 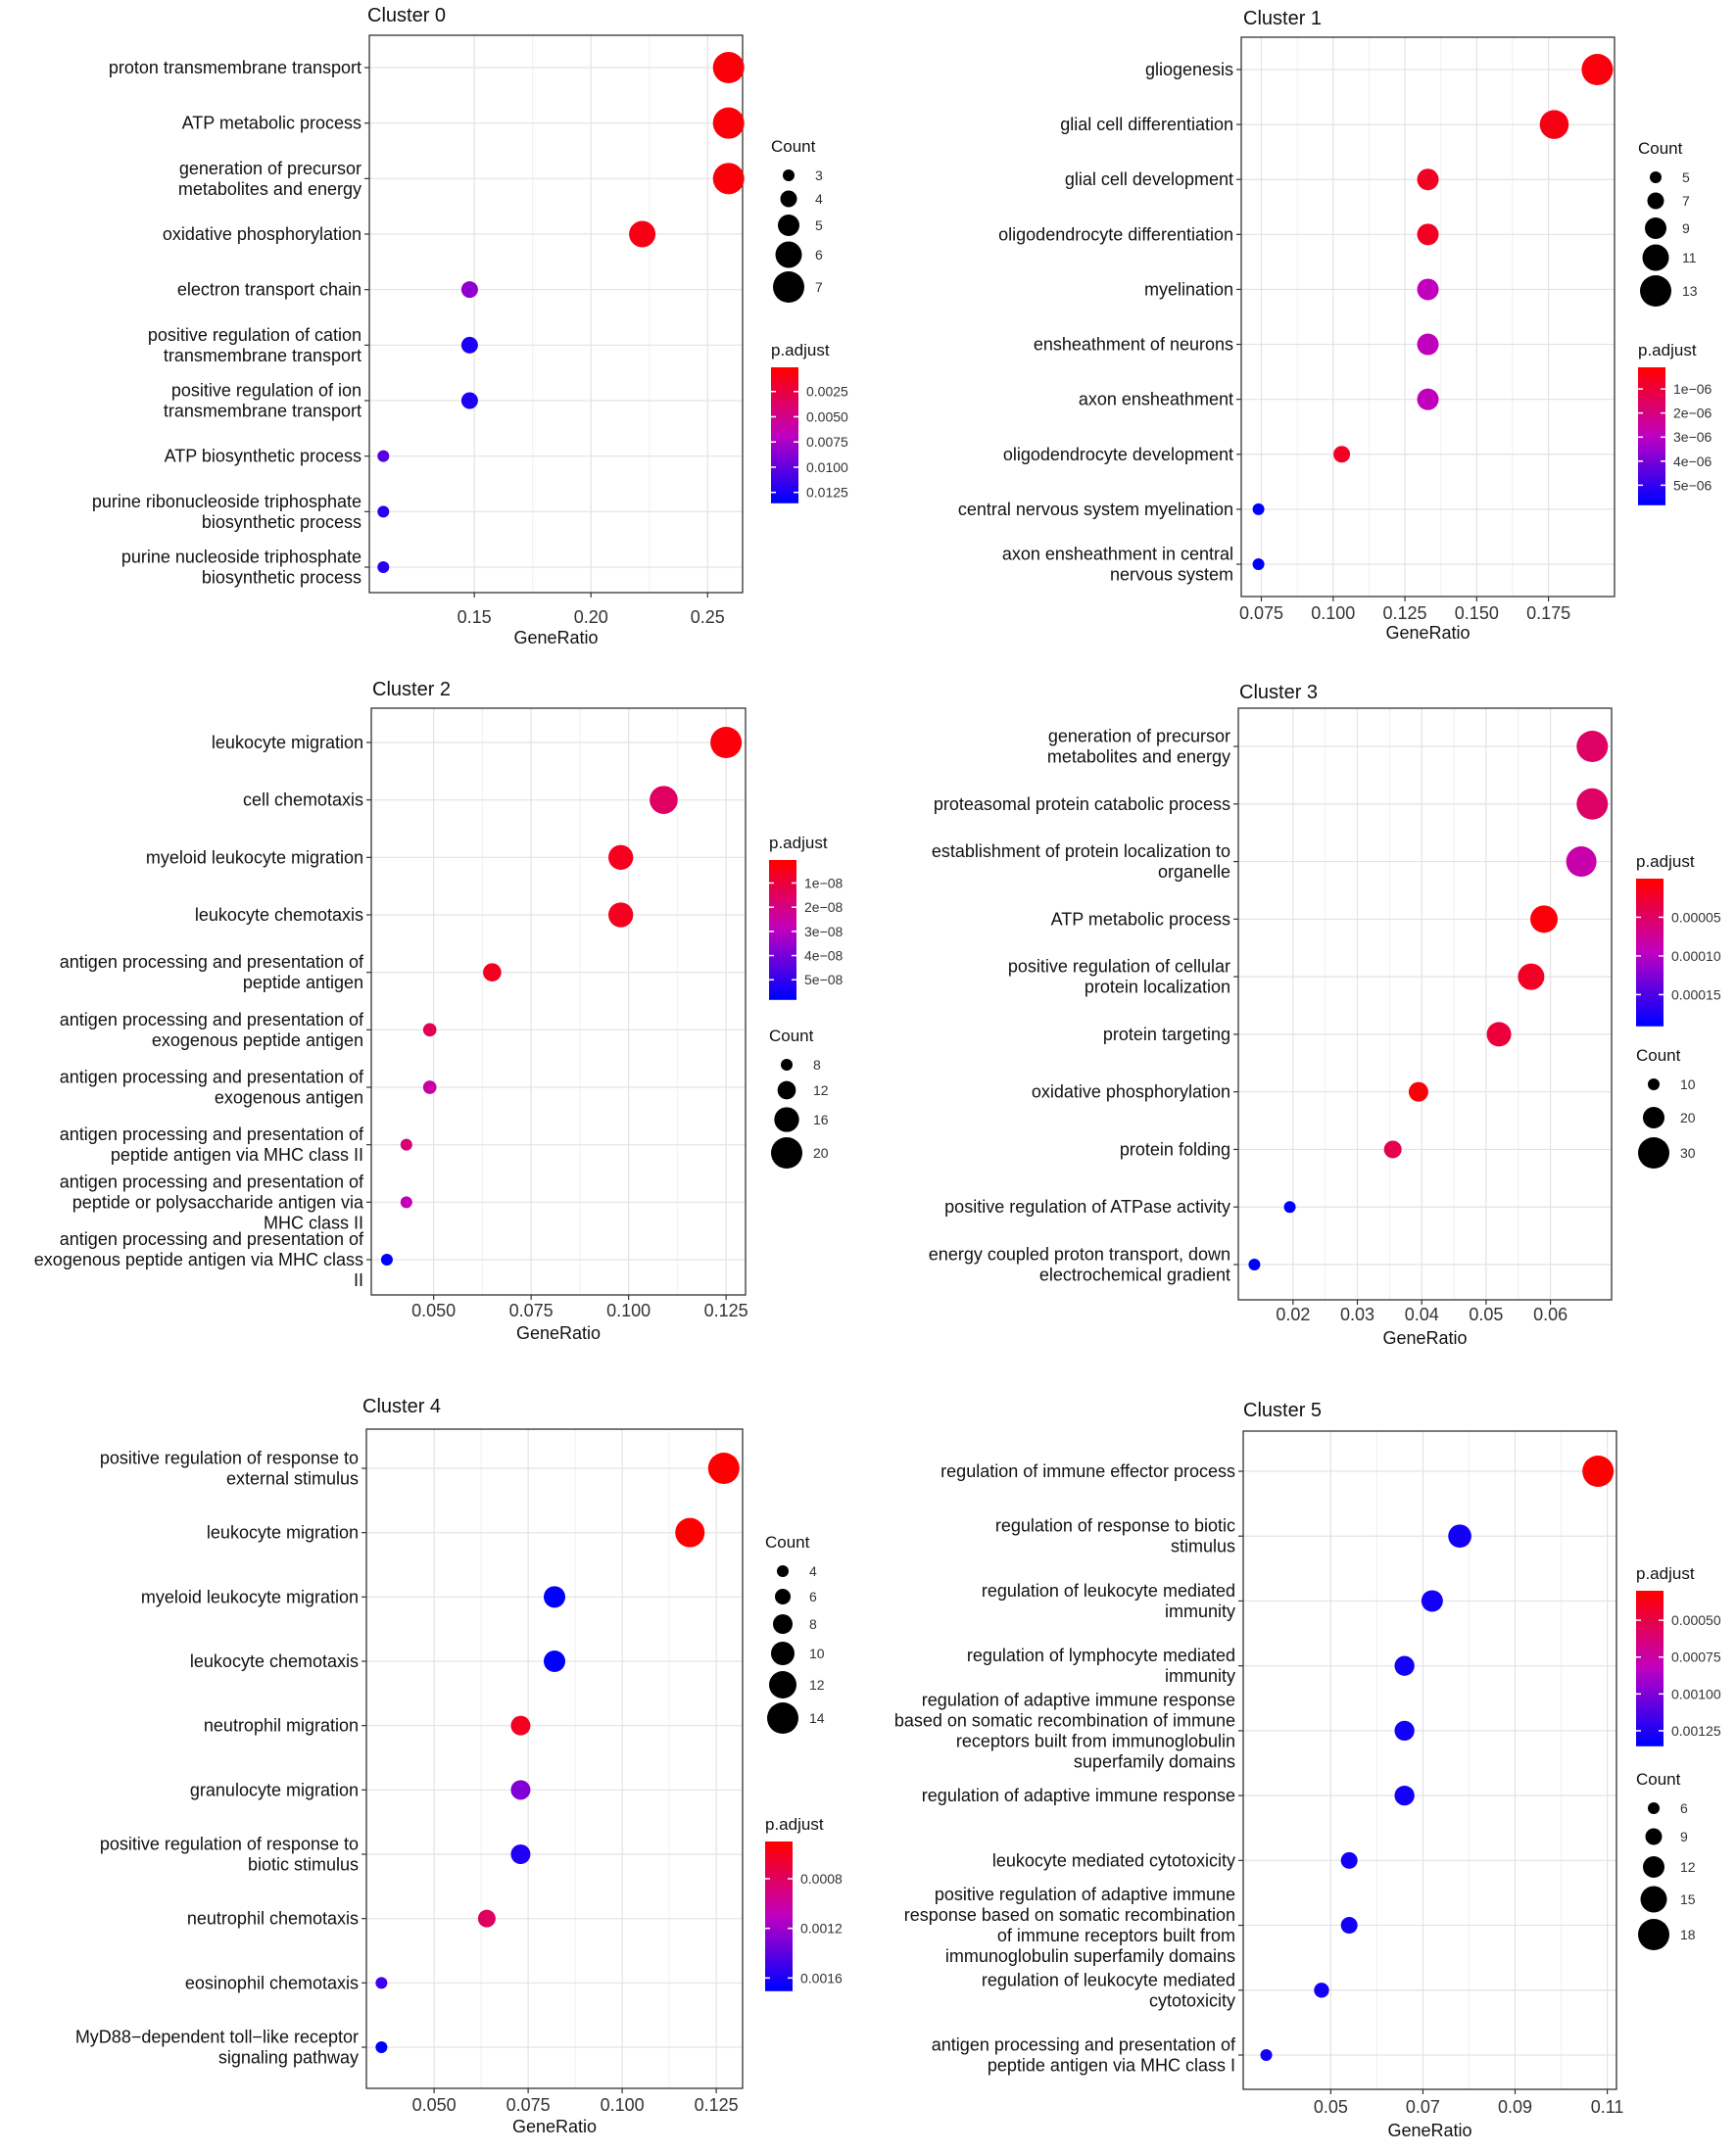 I want to click on count-legend-label: 6, so click(x=1684, y=1808).